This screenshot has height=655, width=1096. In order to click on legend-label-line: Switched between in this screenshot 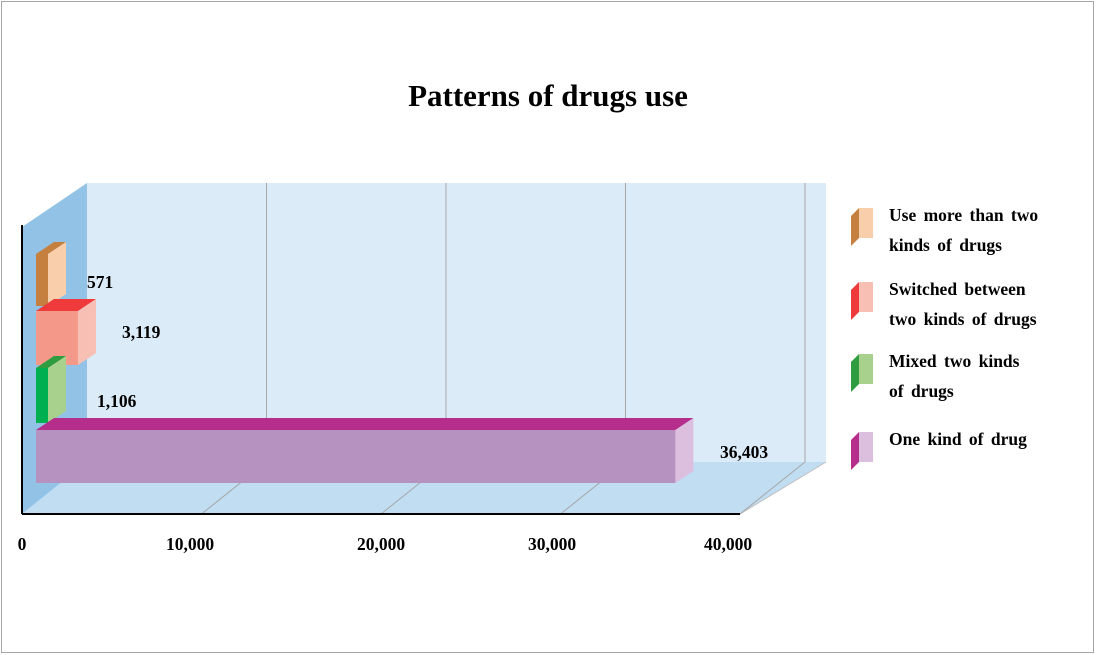, I will do `click(957, 289)`.